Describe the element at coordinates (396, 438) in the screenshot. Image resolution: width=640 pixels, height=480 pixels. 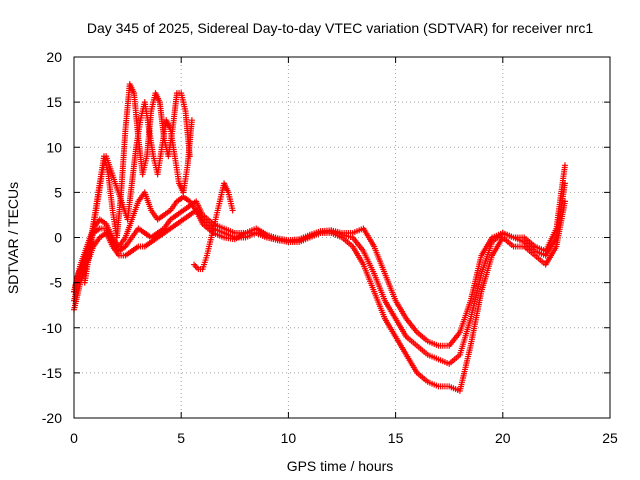
I see `x-tick-label: 15` at that location.